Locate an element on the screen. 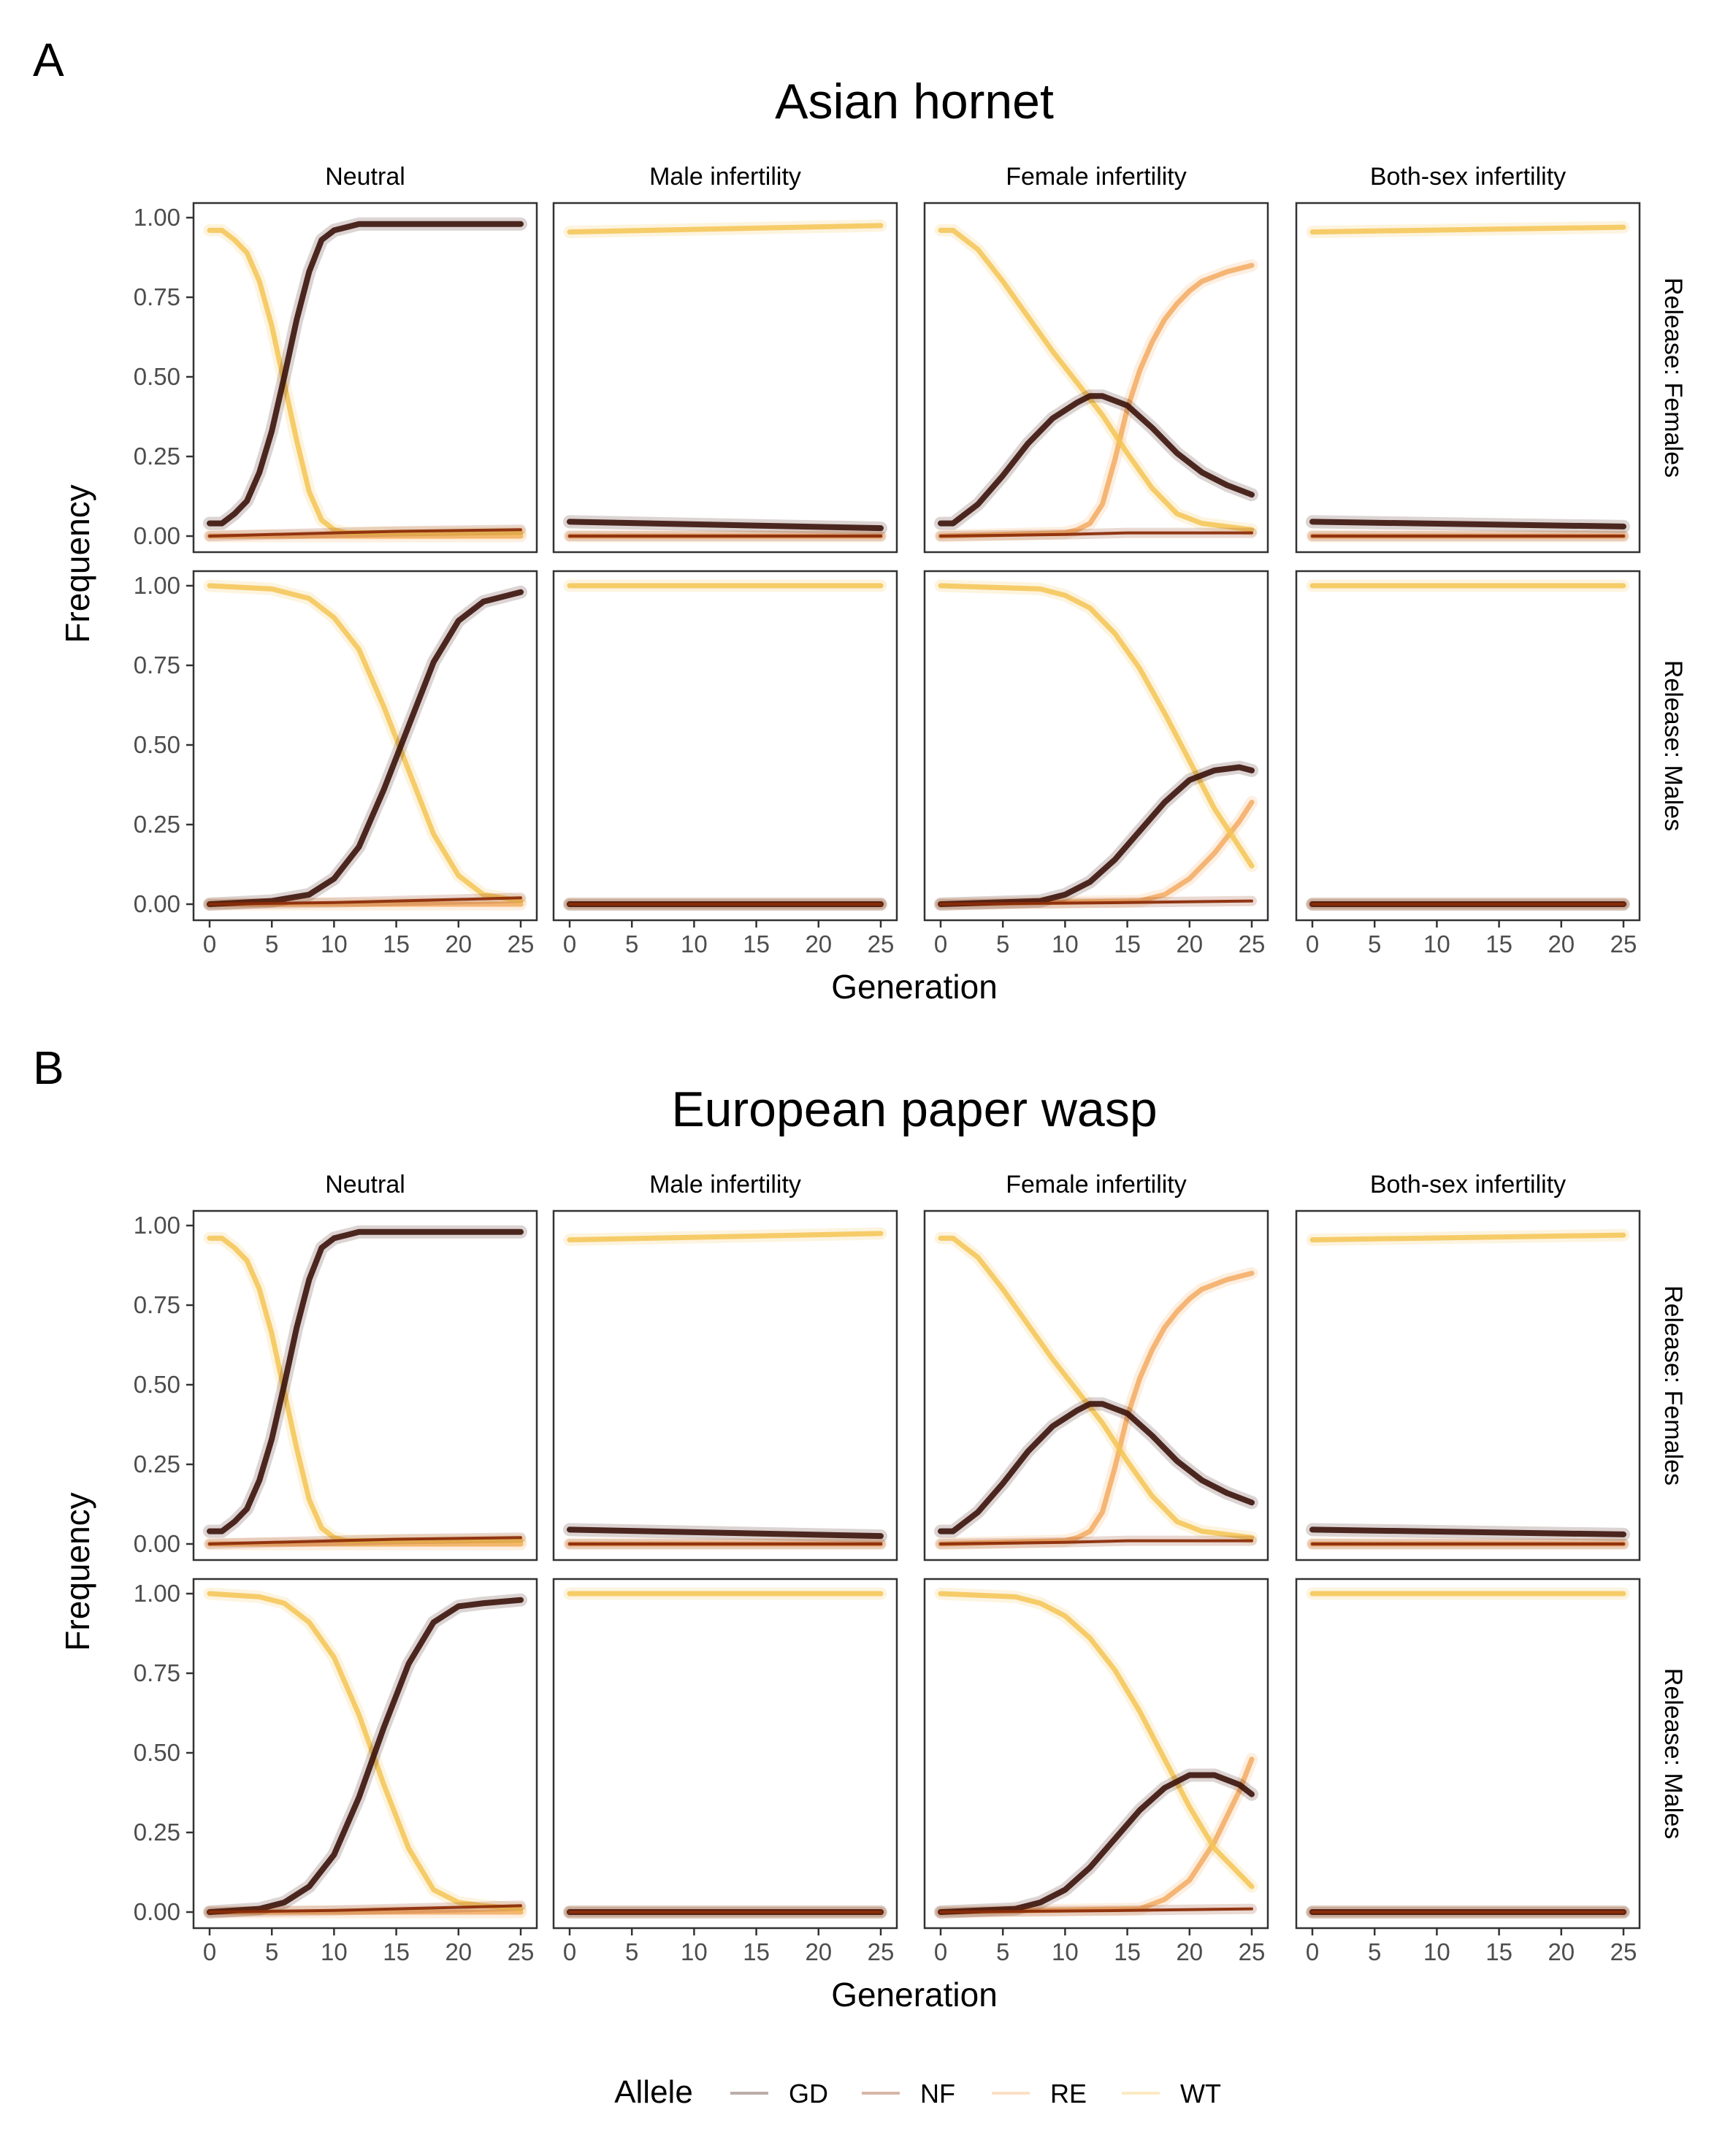 This screenshot has width=1725, height=2156. legend-label: RE is located at coordinates (1068, 2094).